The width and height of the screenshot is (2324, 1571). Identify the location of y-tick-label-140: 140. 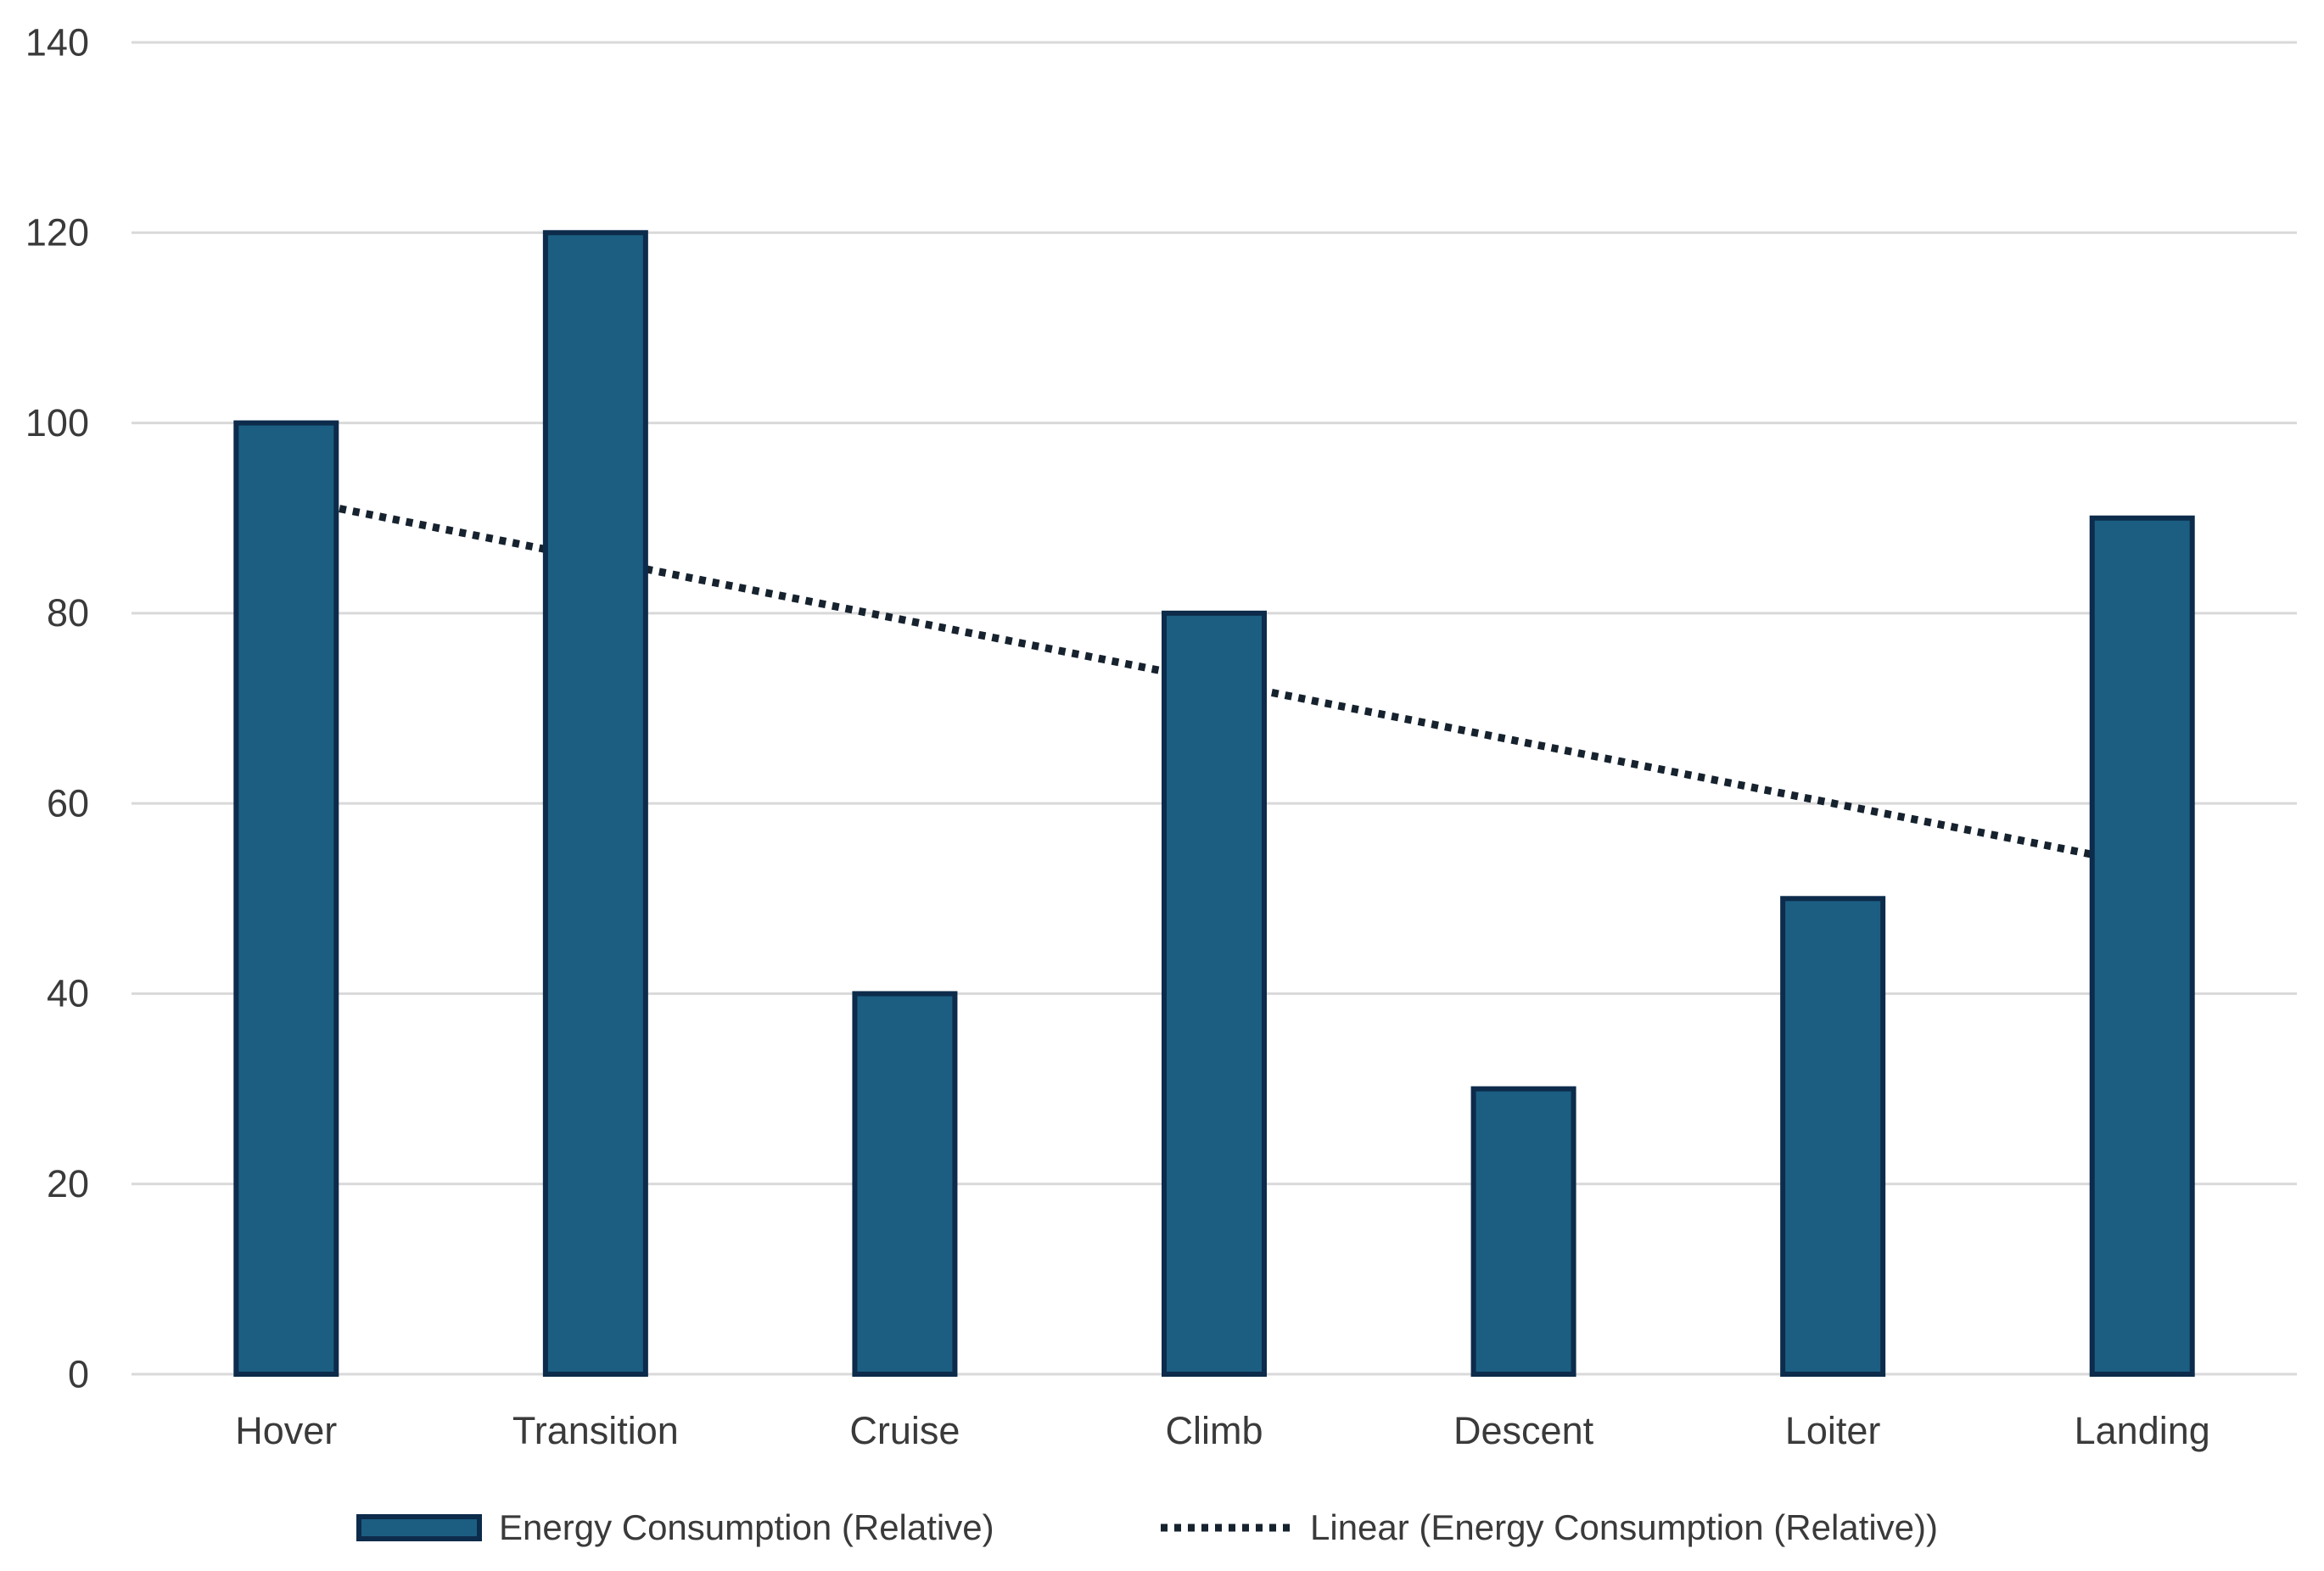
(57, 42).